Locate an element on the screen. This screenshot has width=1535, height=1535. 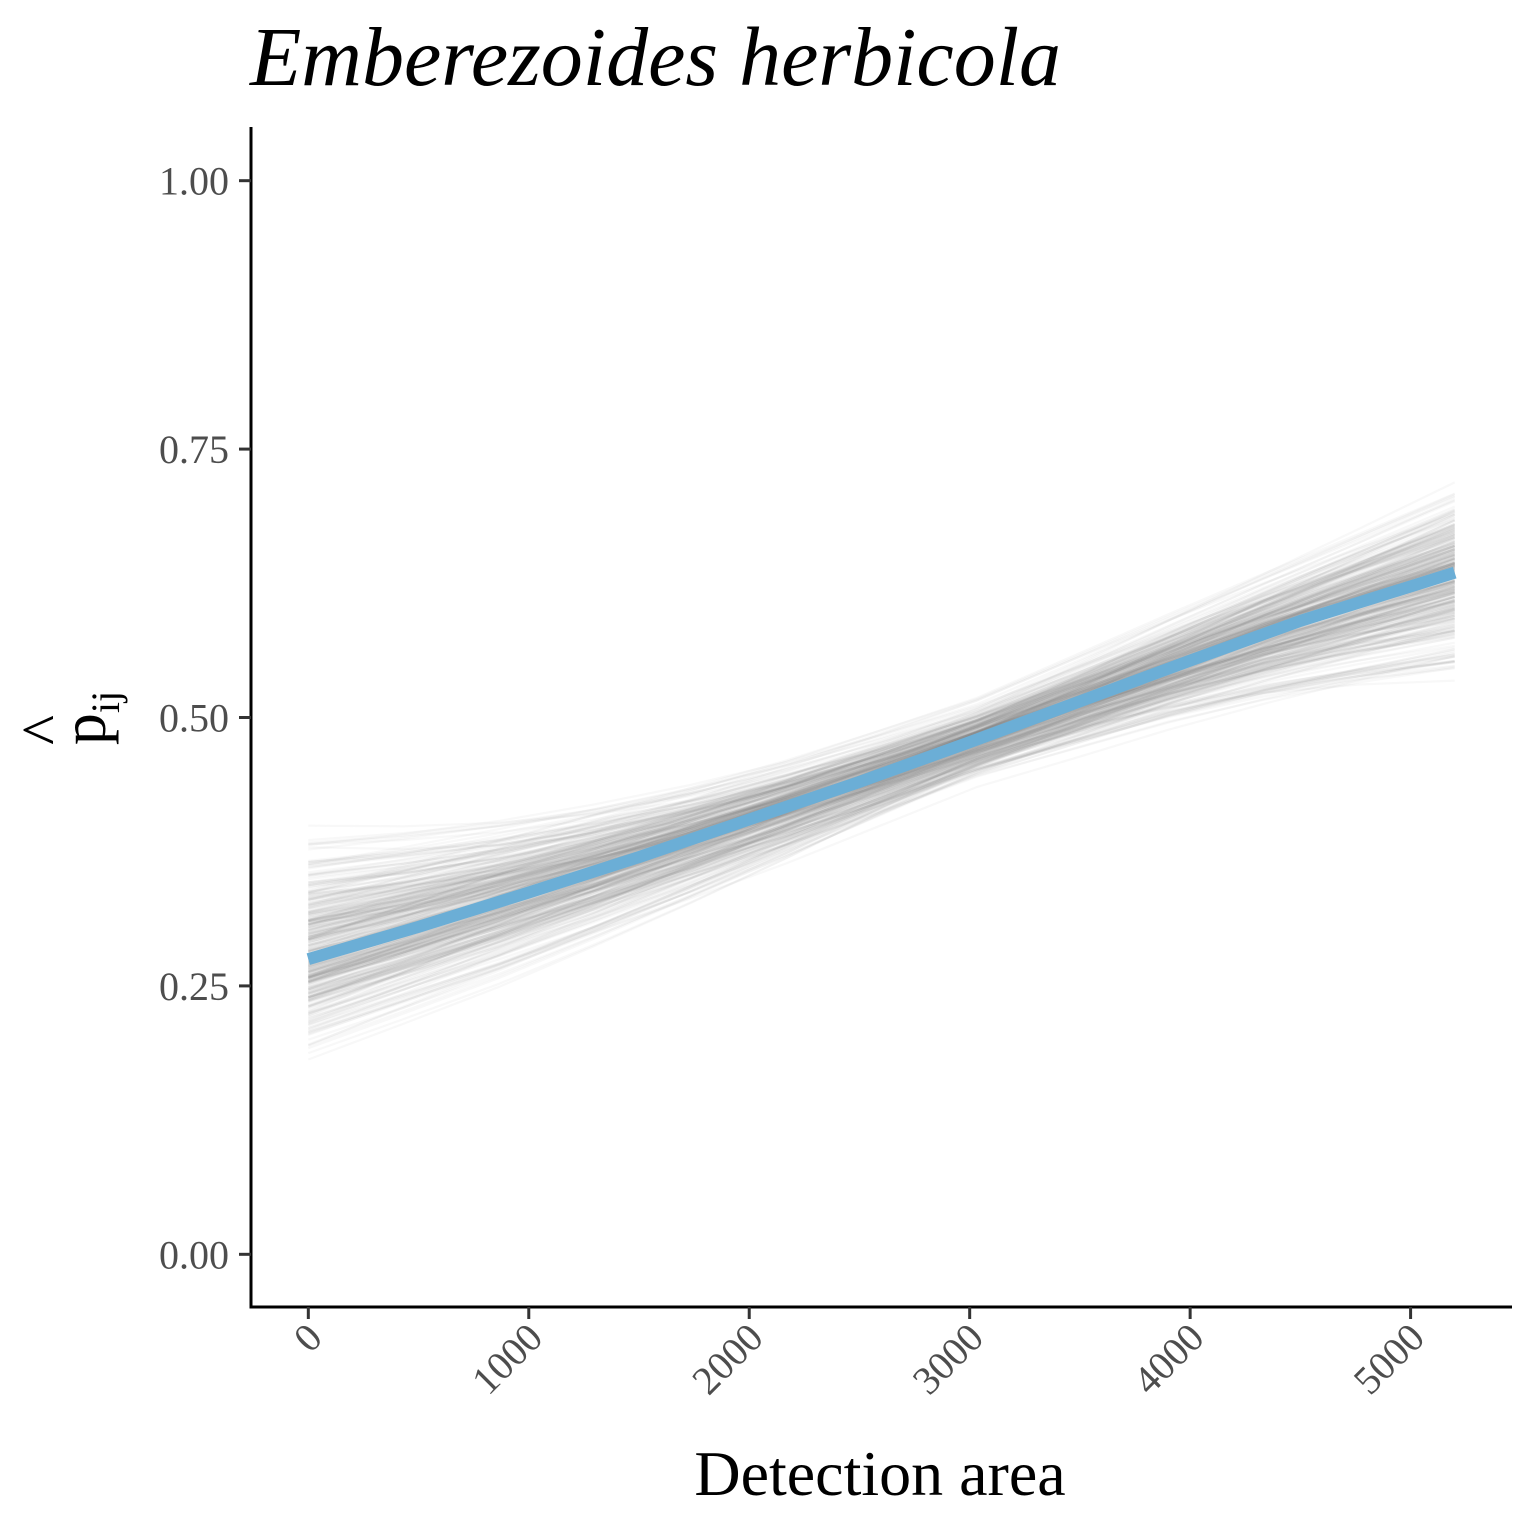
y-tick-label: 0.00 is located at coordinates (194, 1254).